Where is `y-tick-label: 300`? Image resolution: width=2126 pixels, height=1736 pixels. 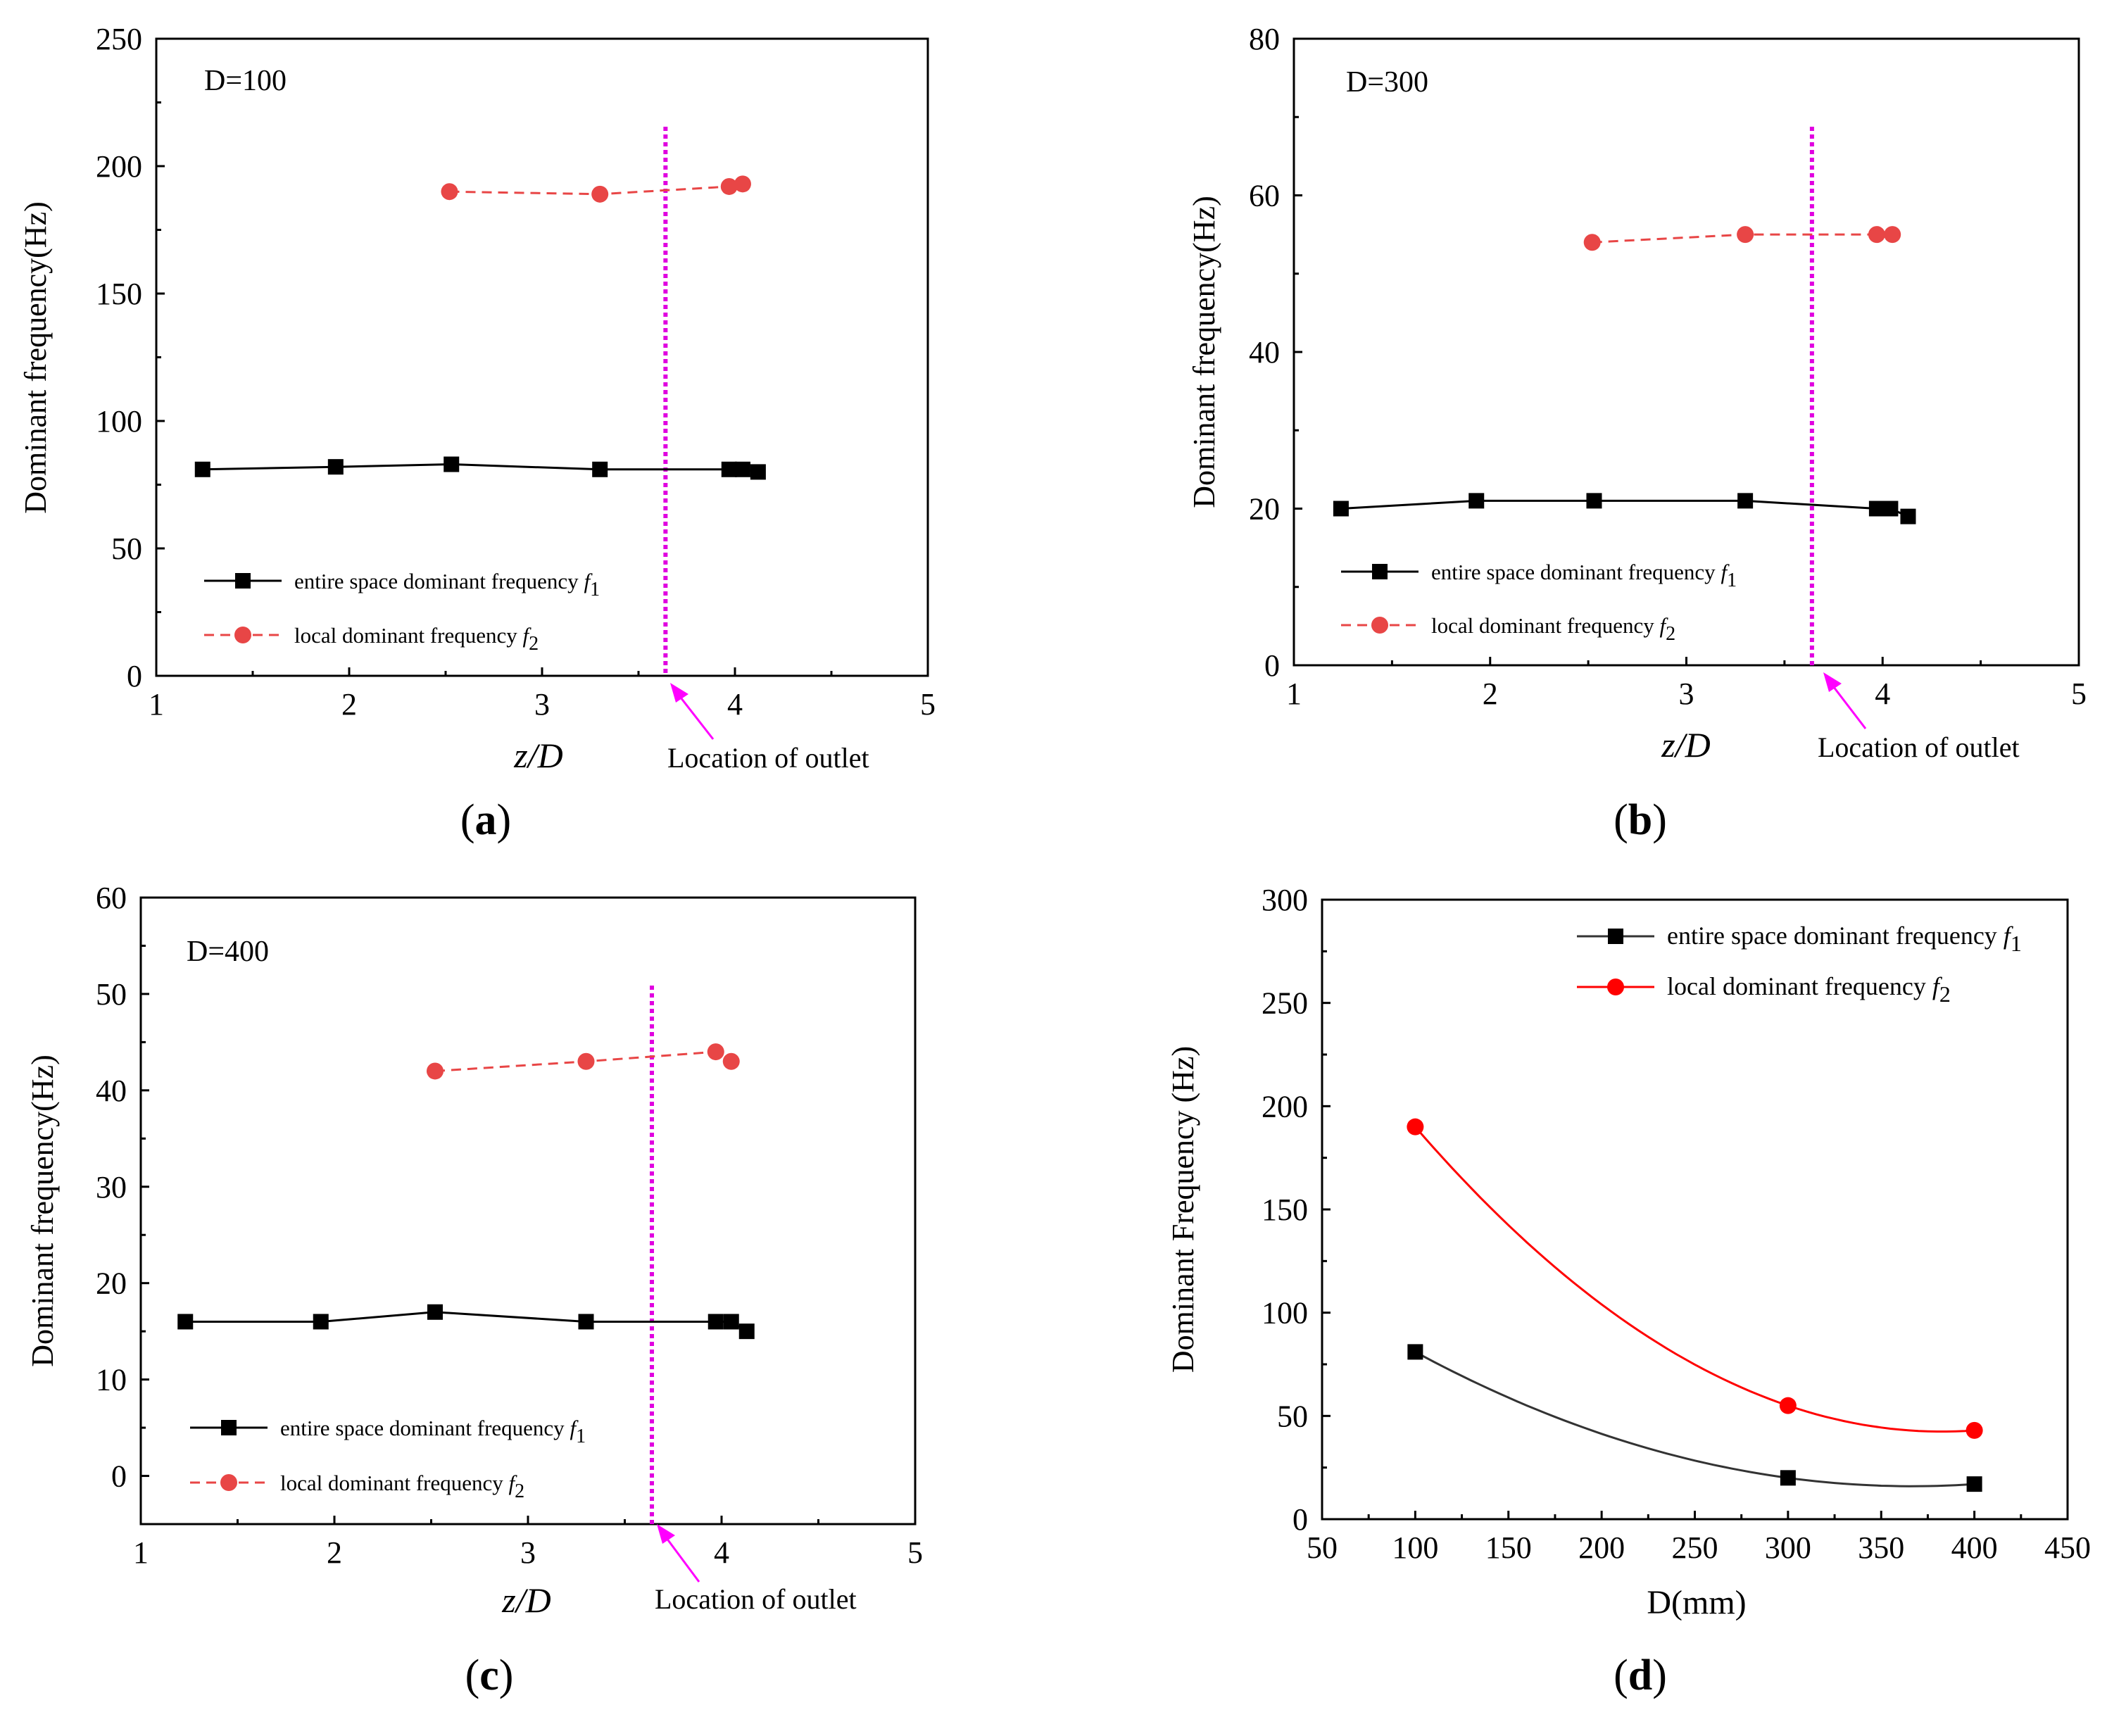 y-tick-label: 300 is located at coordinates (1285, 900).